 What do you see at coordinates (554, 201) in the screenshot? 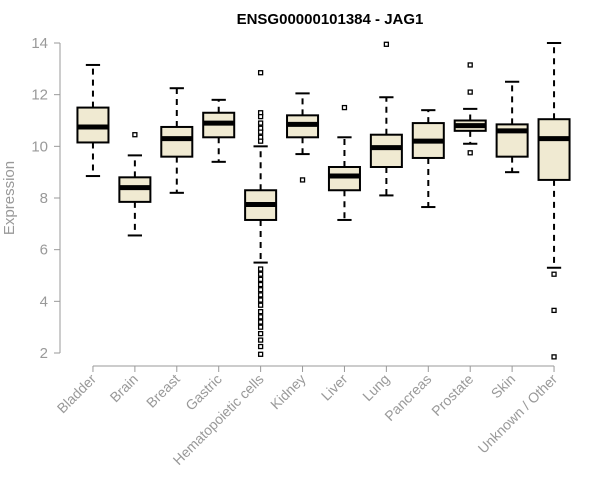
I see `box-unknown-other` at bounding box center [554, 201].